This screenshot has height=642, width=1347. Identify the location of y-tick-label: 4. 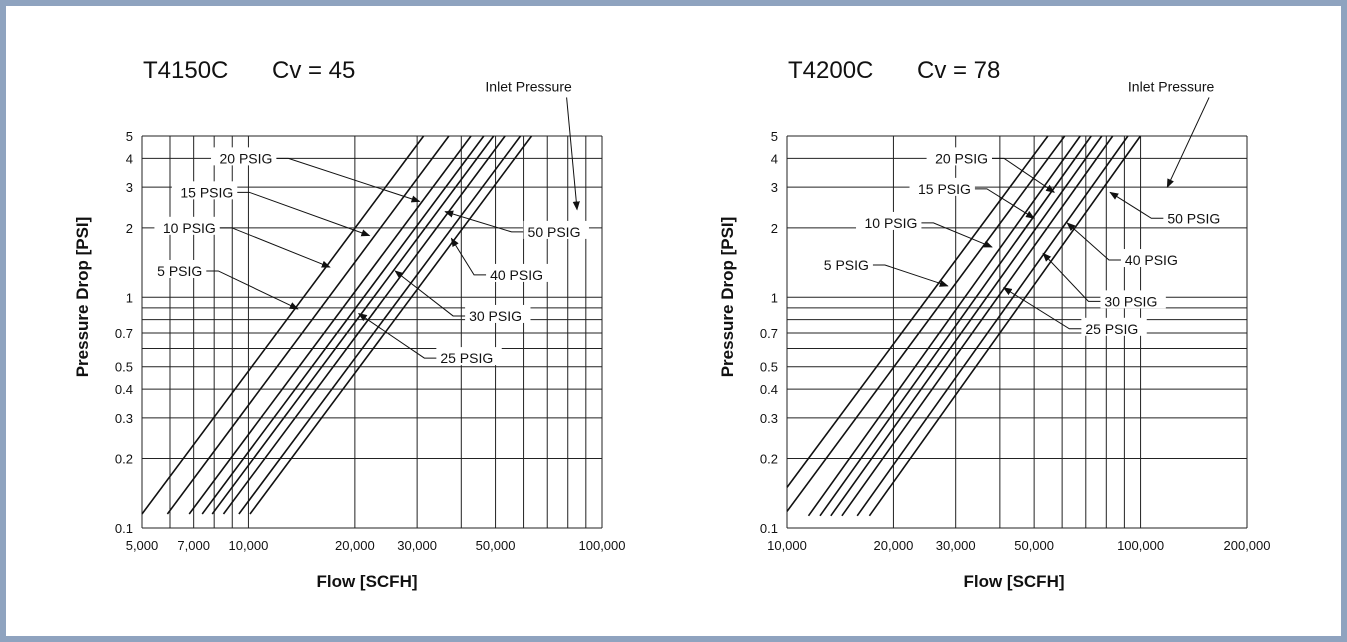
(774, 158).